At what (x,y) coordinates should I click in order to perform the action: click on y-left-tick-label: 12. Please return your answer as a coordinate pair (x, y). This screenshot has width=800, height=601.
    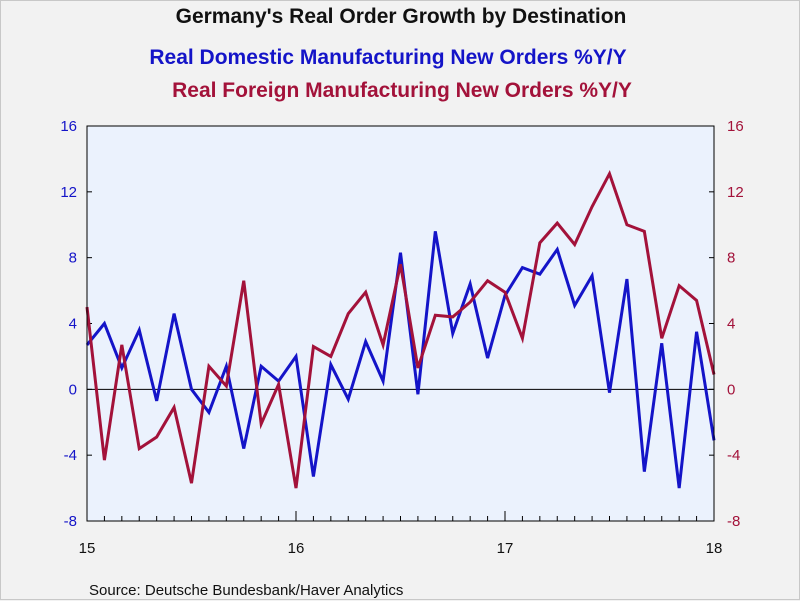
    Looking at the image, I should click on (68, 192).